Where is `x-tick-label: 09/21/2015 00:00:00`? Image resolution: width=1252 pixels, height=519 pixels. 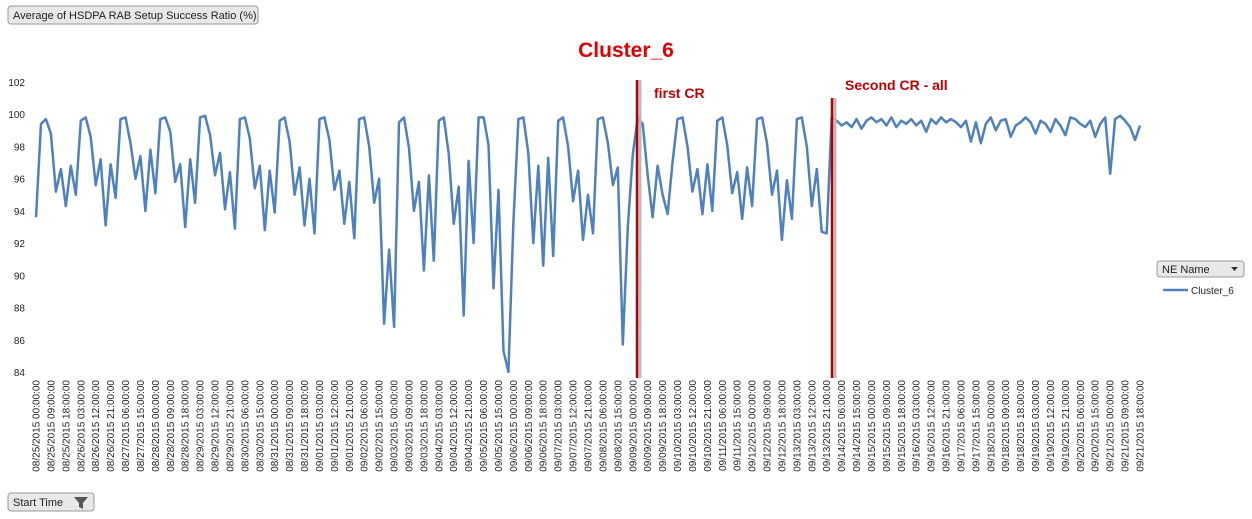
x-tick-label: 09/21/2015 00:00:00 is located at coordinates (1111, 426).